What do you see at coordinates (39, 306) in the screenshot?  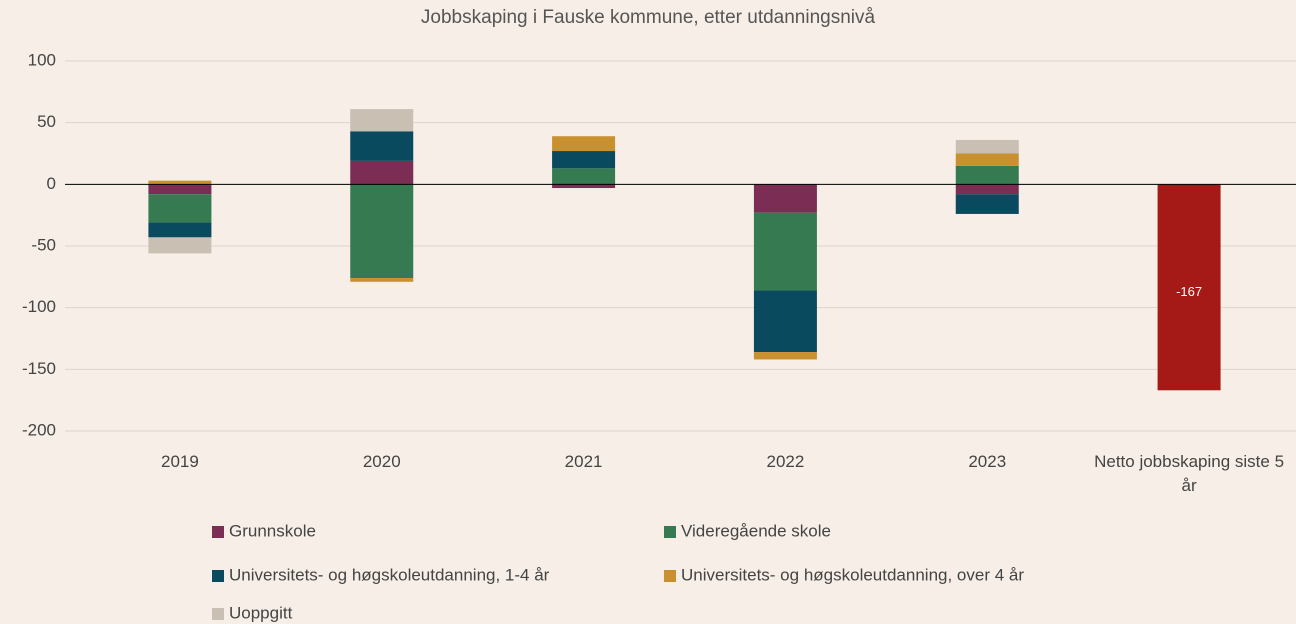 I see `y-tick-label: -100` at bounding box center [39, 306].